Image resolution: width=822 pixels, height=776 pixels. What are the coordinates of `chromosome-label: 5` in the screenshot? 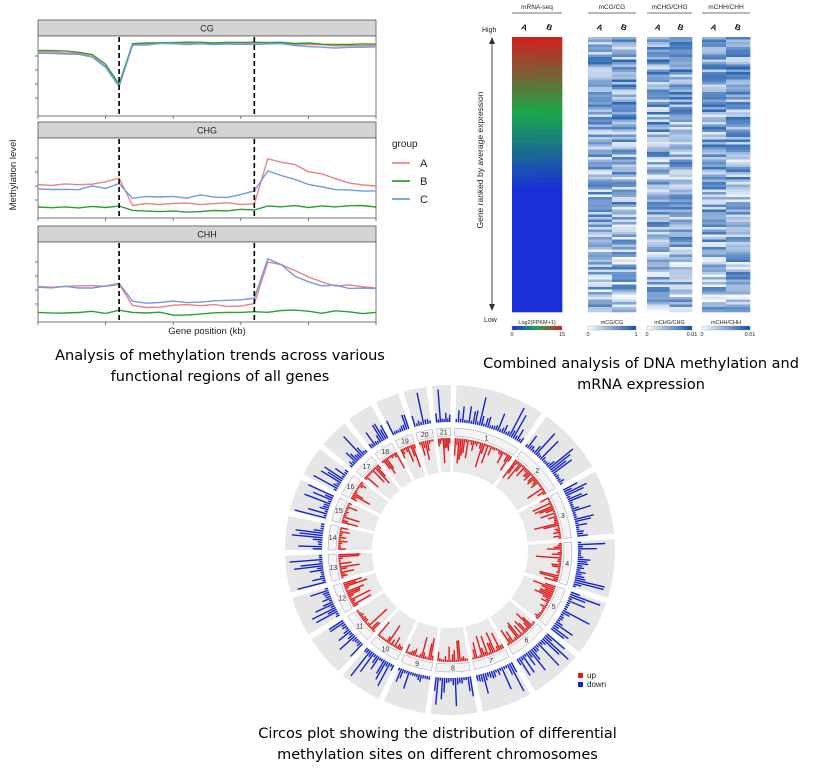 It's located at (554, 607).